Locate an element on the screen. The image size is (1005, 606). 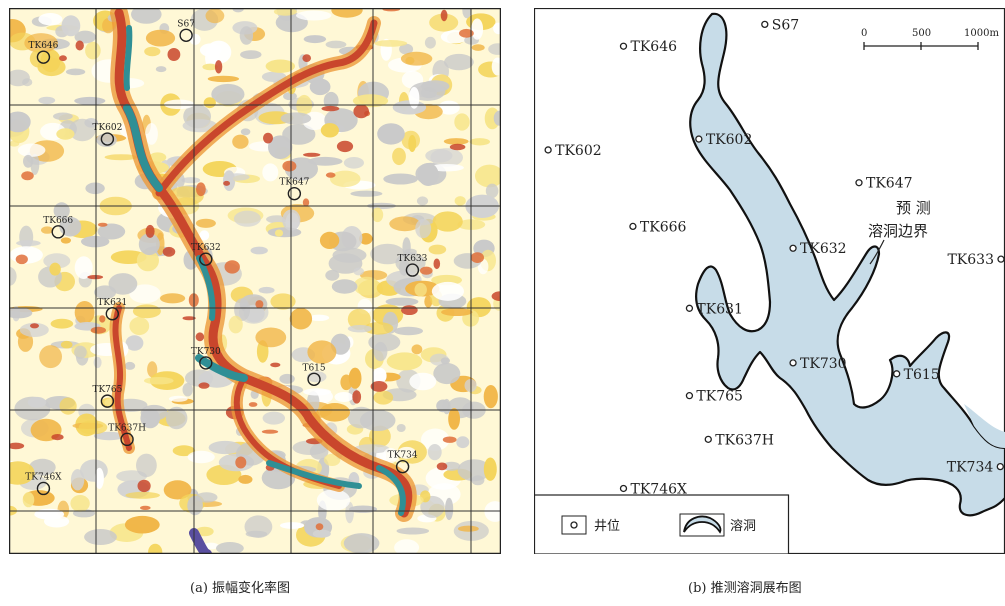
annotation-line1: 预 测 is located at coordinates (913, 208).